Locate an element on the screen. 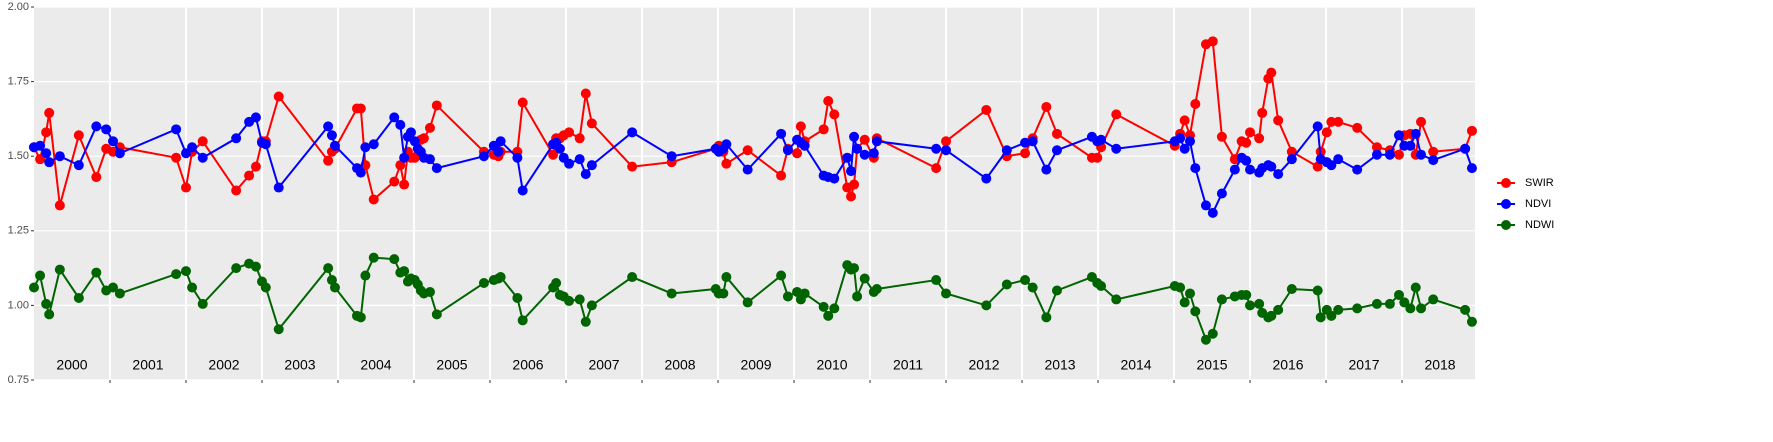  year-label: 2002 is located at coordinates (223, 365).